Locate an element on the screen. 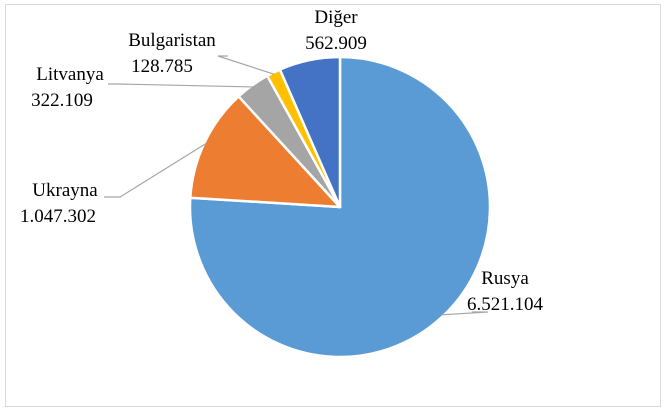 The image size is (669, 414). data-label-name-litvanya: Litvanya is located at coordinates (70, 74).